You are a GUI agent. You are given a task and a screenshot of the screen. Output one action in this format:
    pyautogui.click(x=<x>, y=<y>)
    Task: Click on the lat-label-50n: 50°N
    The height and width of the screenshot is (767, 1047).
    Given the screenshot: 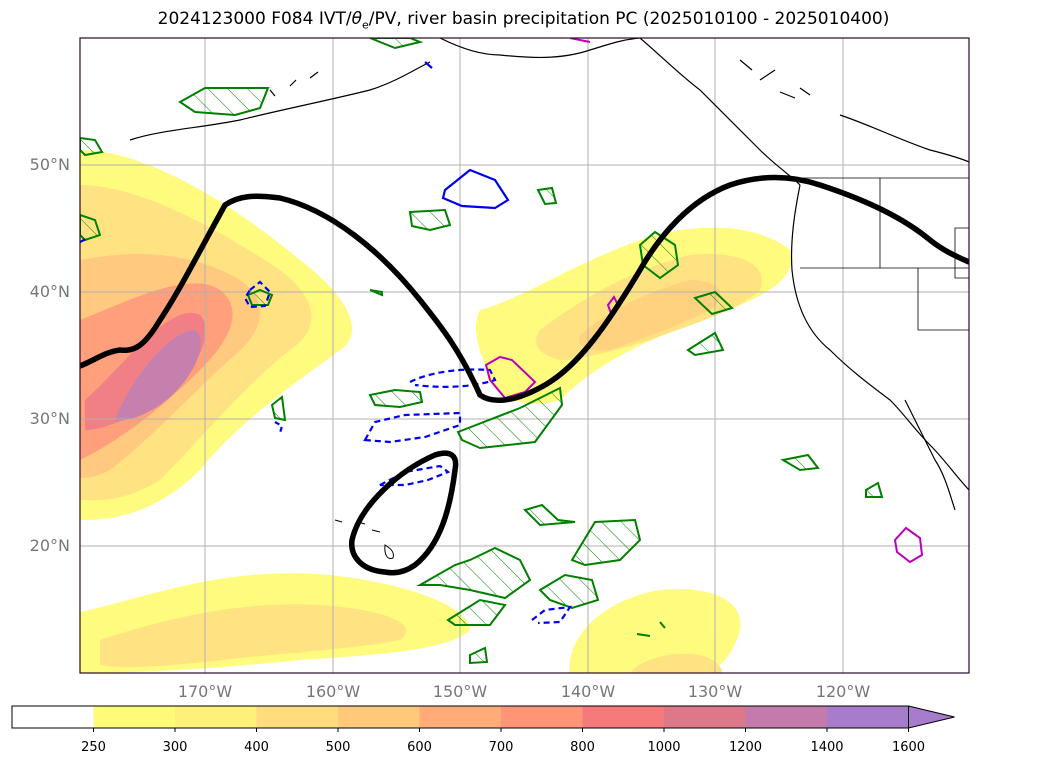 What is the action you would take?
    pyautogui.click(x=49, y=164)
    